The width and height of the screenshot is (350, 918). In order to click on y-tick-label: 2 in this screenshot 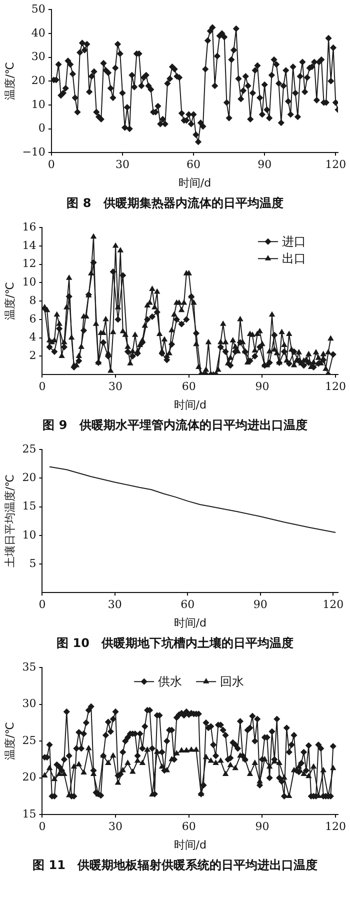, I will do `click(32, 355)`.